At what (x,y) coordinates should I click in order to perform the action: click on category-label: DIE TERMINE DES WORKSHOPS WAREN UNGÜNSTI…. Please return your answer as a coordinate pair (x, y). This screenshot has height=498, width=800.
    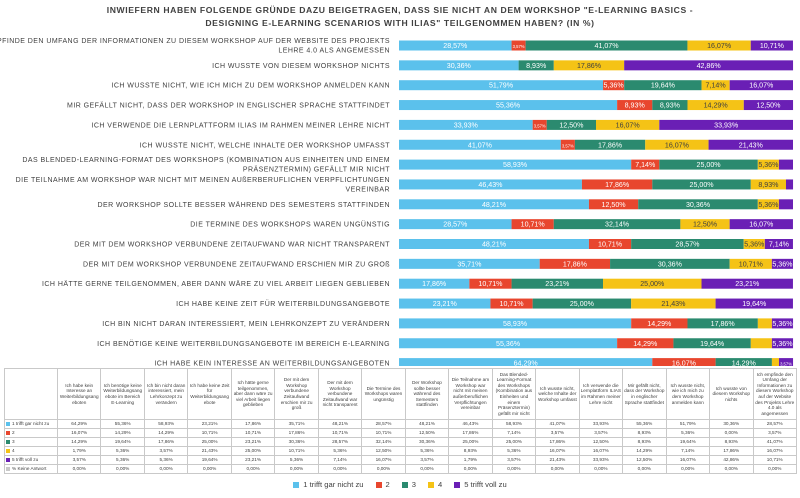
    Looking at the image, I should click on (290, 225).